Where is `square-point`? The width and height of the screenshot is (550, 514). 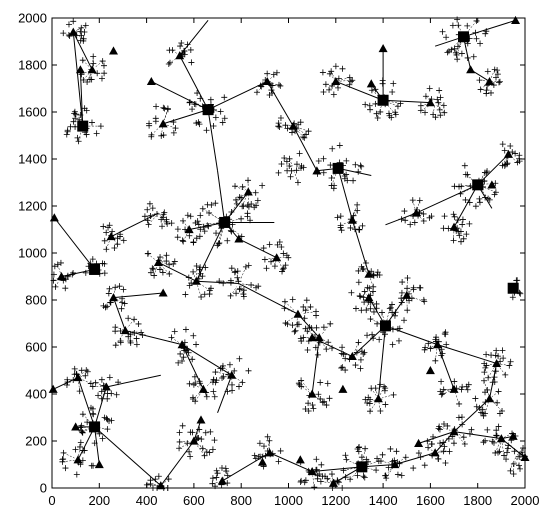 square-point is located at coordinates (464, 37).